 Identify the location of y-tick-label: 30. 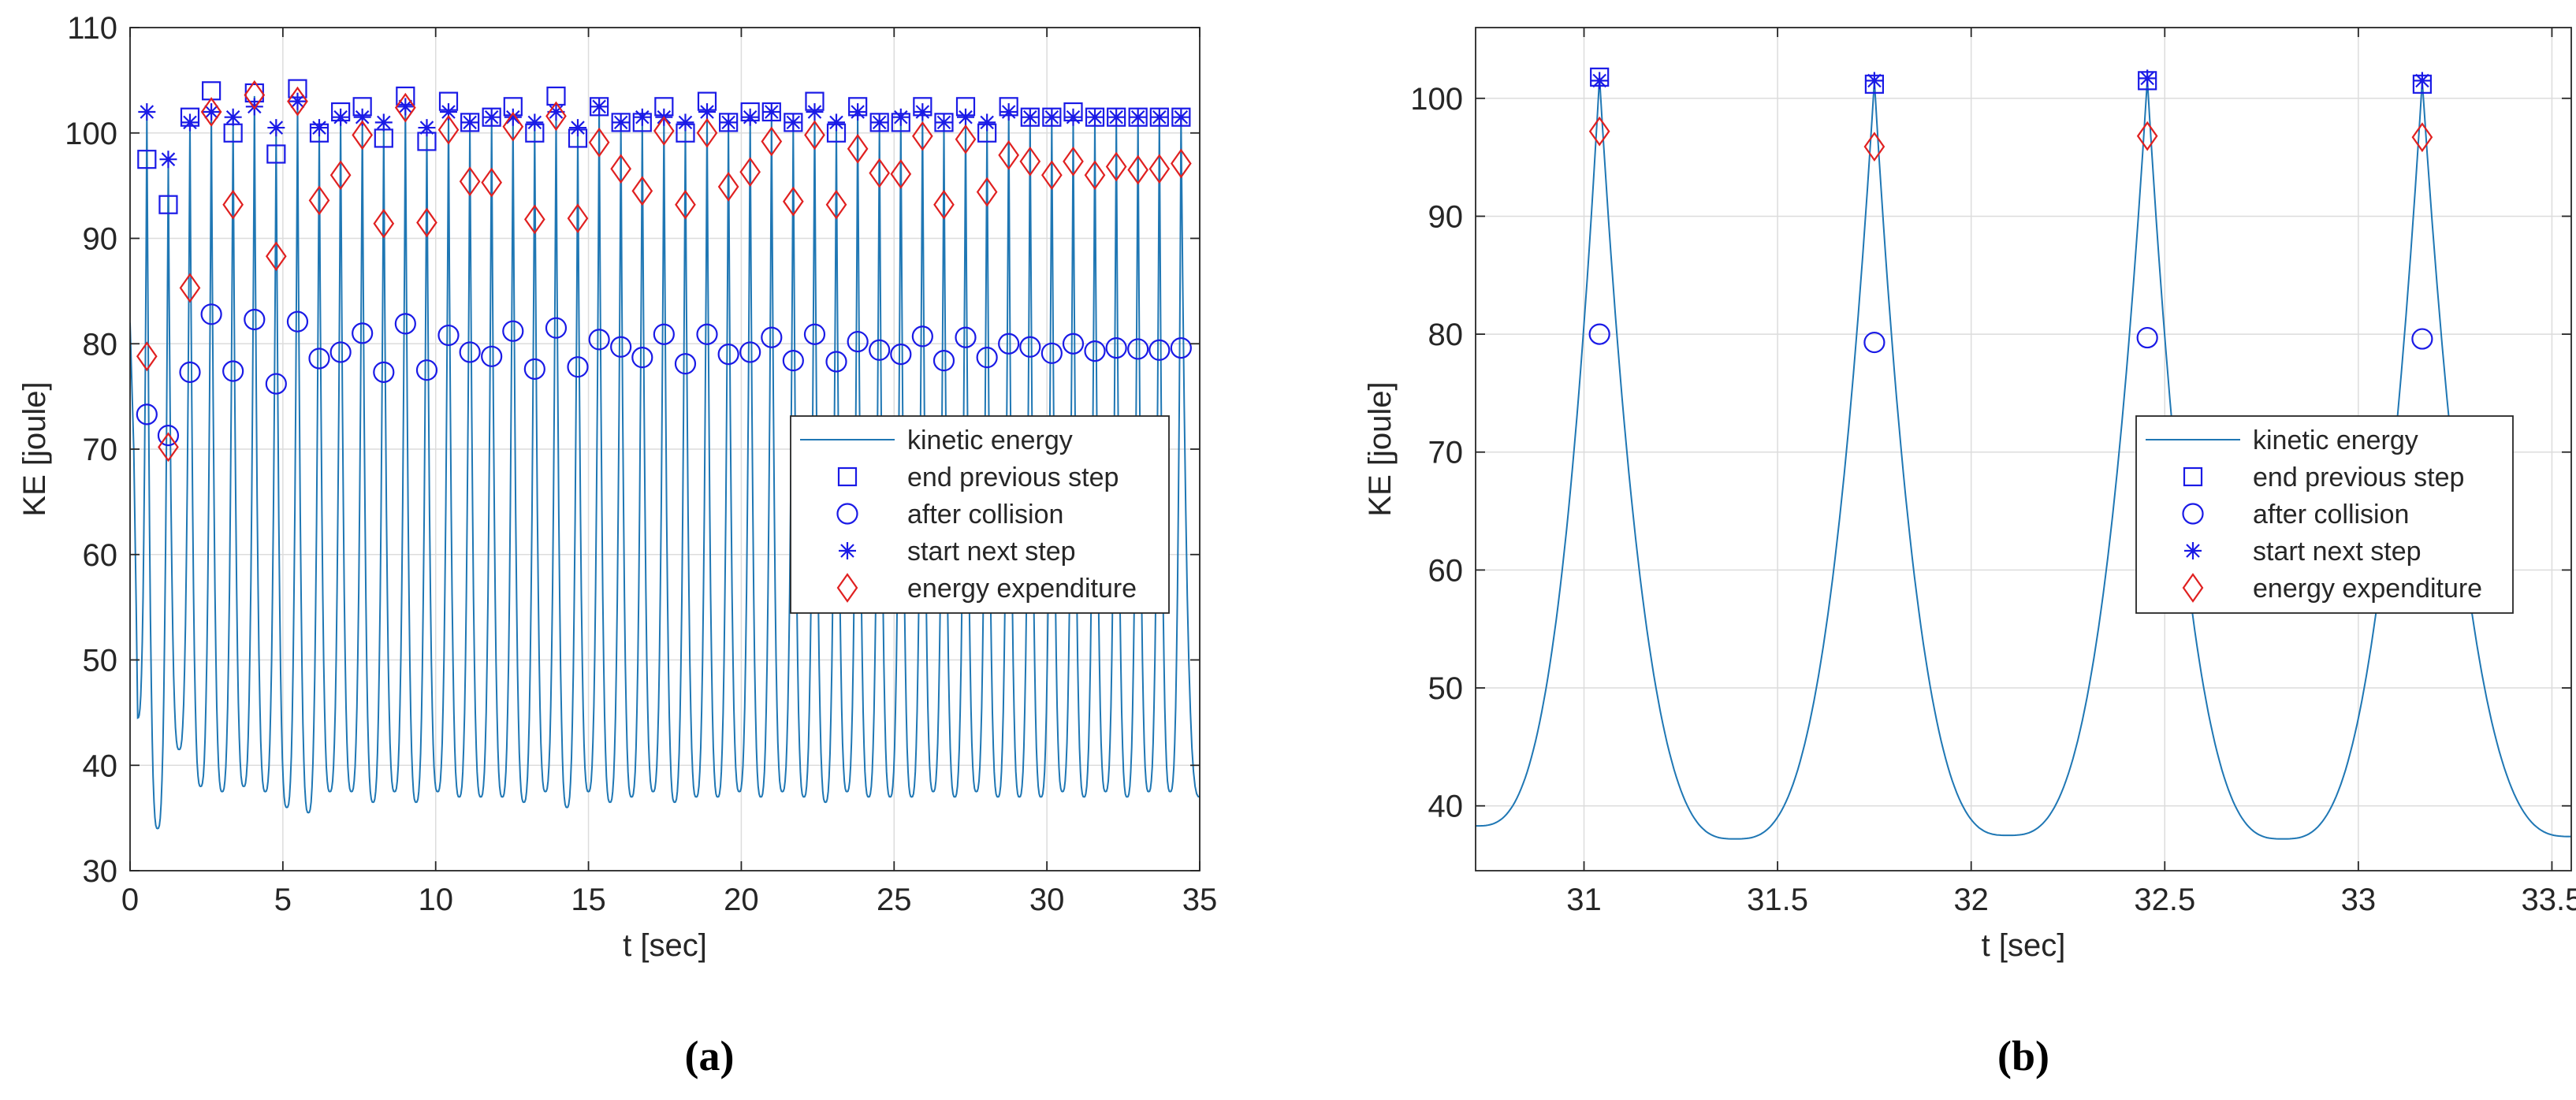
(100, 871).